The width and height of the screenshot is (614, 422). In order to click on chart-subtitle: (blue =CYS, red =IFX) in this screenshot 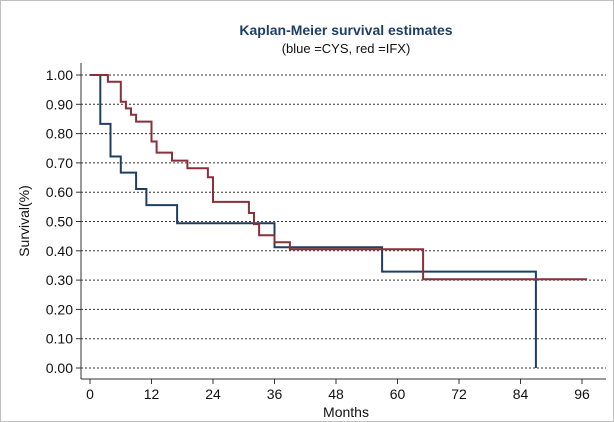, I will do `click(346, 48)`.